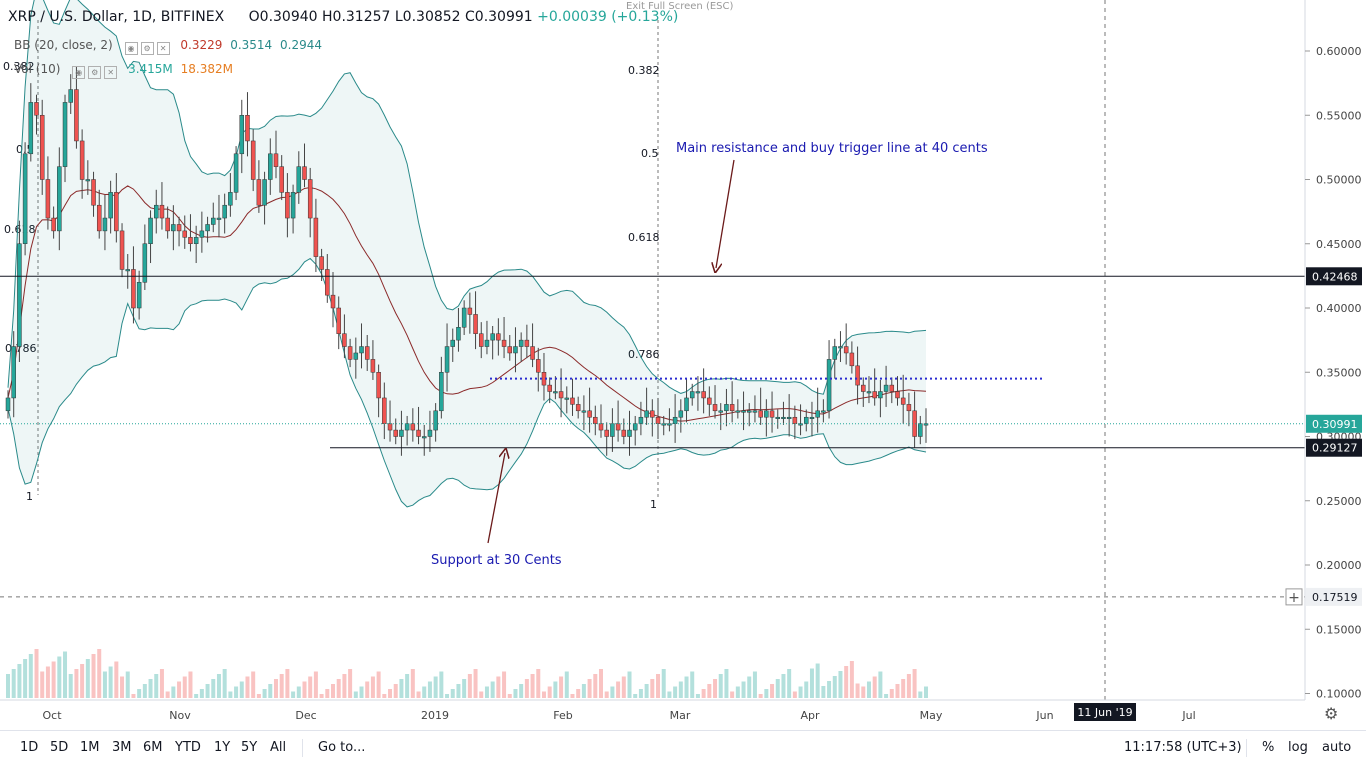 The height and width of the screenshot is (769, 1366). What do you see at coordinates (249, 747) in the screenshot?
I see `timeframe-5y: 5Y` at bounding box center [249, 747].